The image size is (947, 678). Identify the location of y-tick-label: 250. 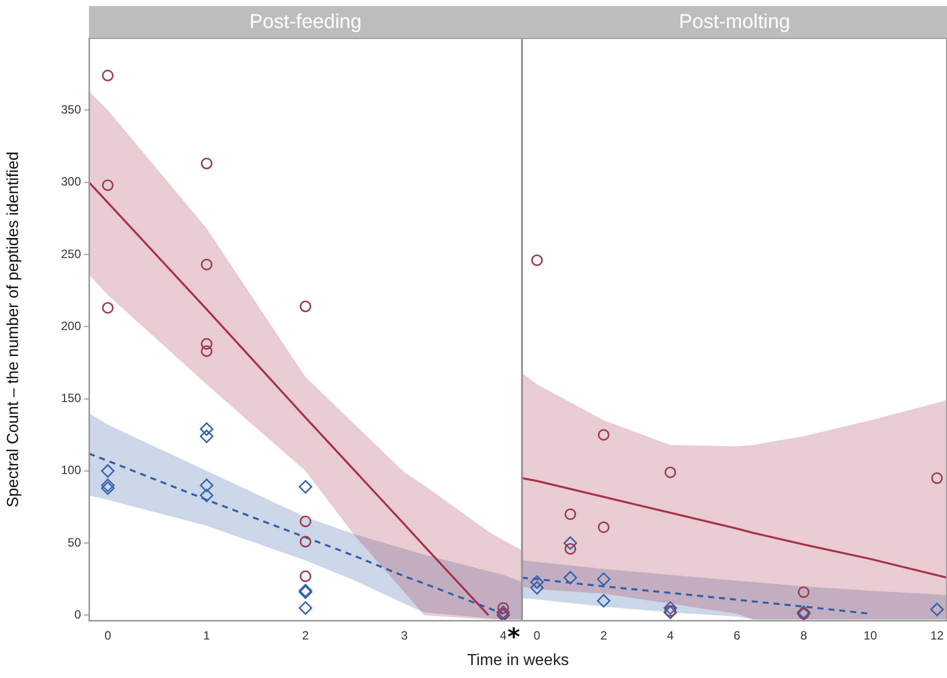
(71, 253).